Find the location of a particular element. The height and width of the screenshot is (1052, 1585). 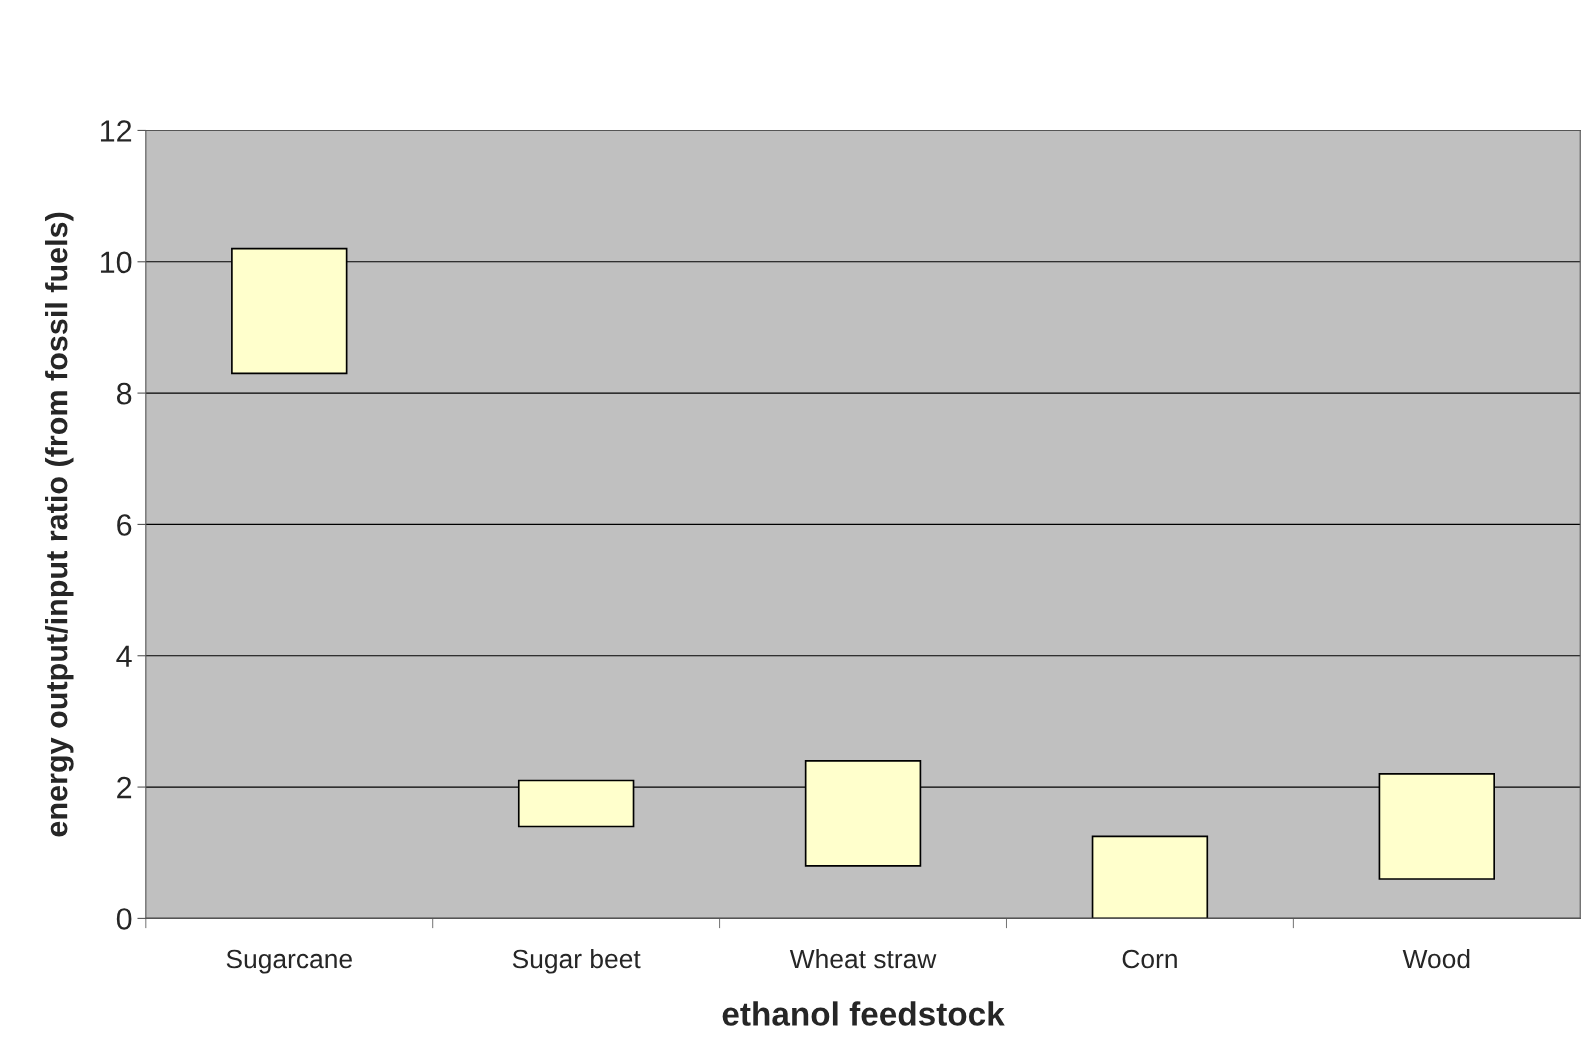

x-tick-label: Wheat straw is located at coordinates (863, 958).